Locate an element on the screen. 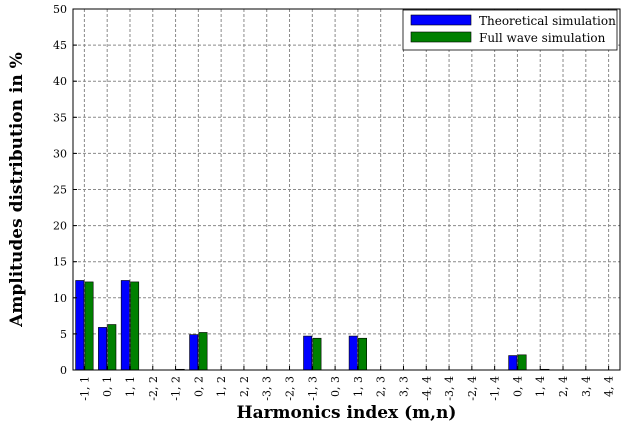  x-tick-label: 3, 3 is located at coordinates (403, 386).